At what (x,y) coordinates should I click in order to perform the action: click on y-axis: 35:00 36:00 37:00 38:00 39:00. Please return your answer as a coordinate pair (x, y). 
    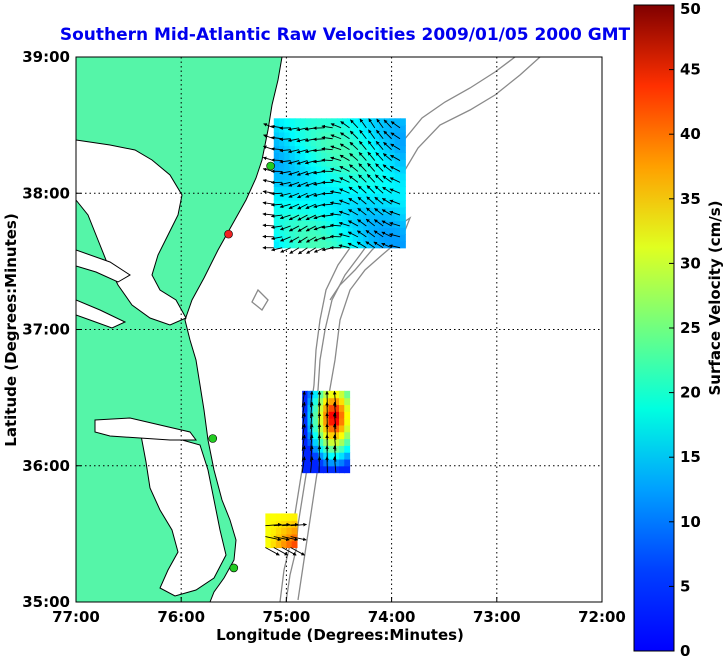
    Looking at the image, I should click on (51, 329).